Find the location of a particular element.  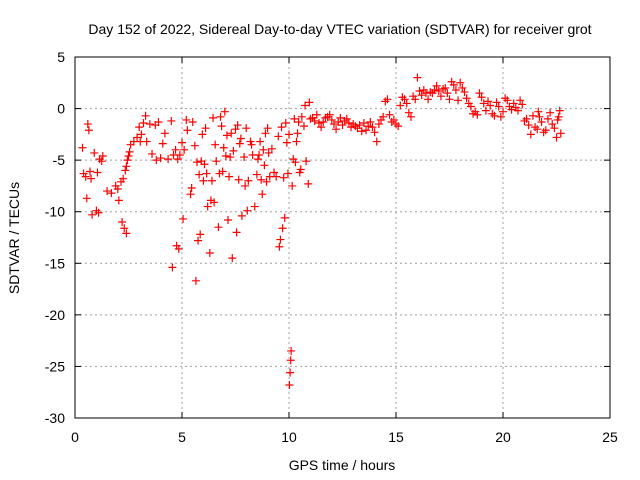

y-tick-label: -30 is located at coordinates (55, 418).